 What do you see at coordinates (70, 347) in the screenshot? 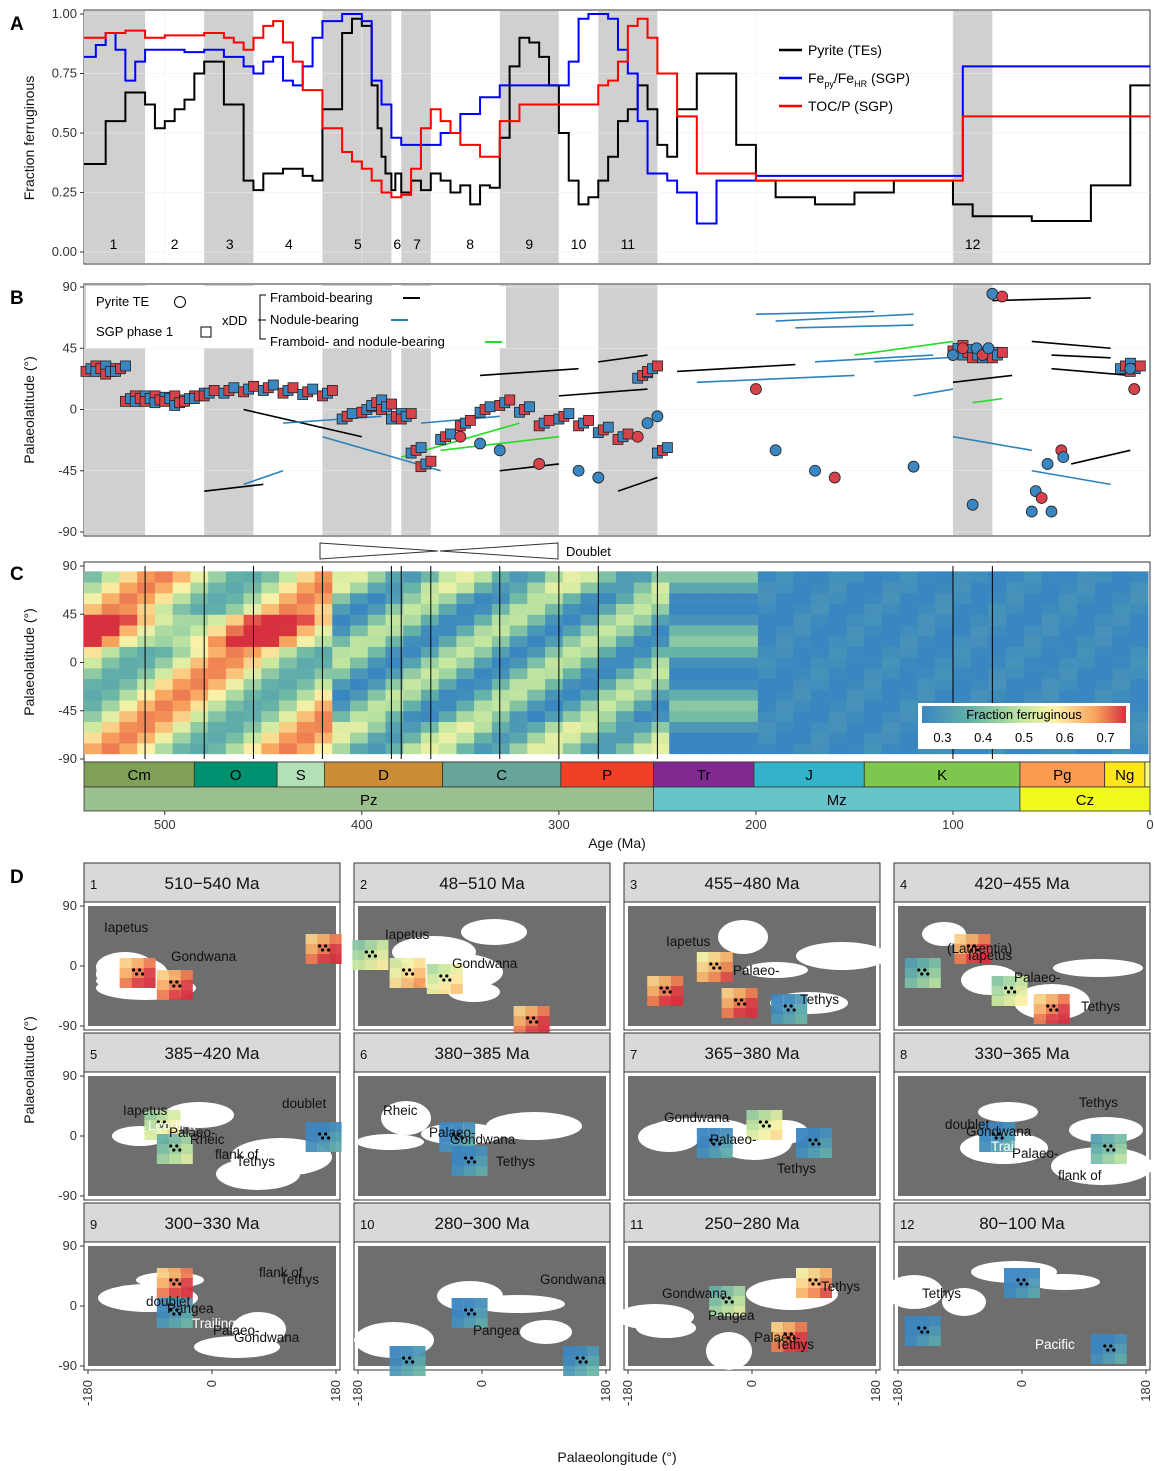
I see `ytick-label: 45` at bounding box center [70, 347].